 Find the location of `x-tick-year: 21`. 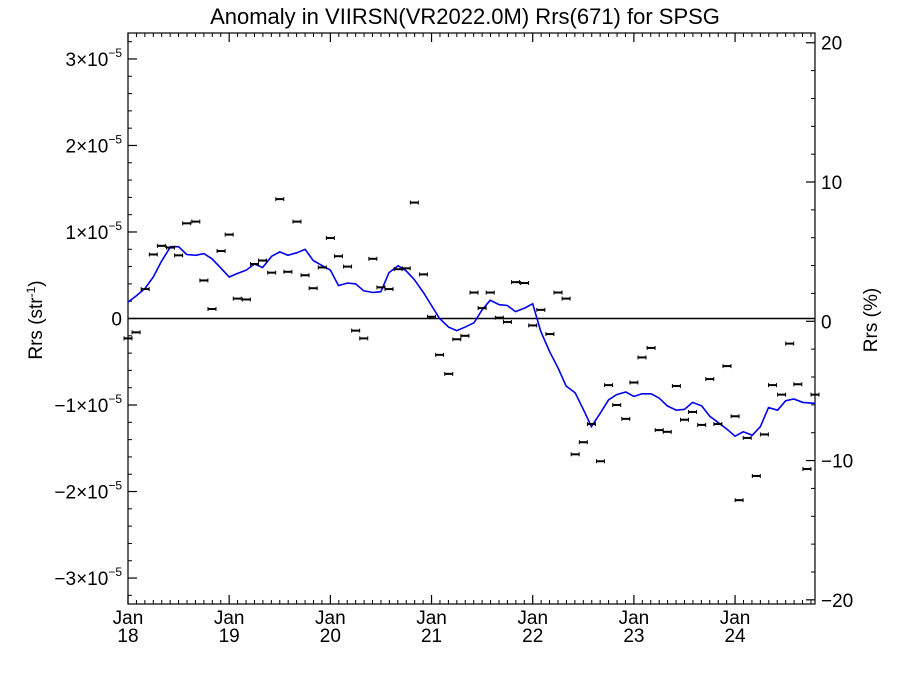

x-tick-year: 21 is located at coordinates (431, 636).